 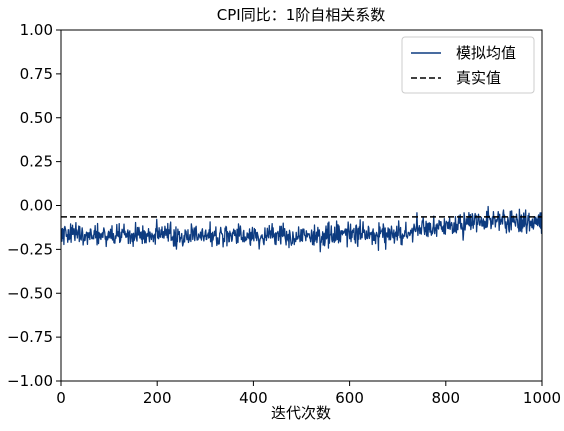 What do you see at coordinates (253, 398) in the screenshot?
I see `x-tick-label: 400` at bounding box center [253, 398].